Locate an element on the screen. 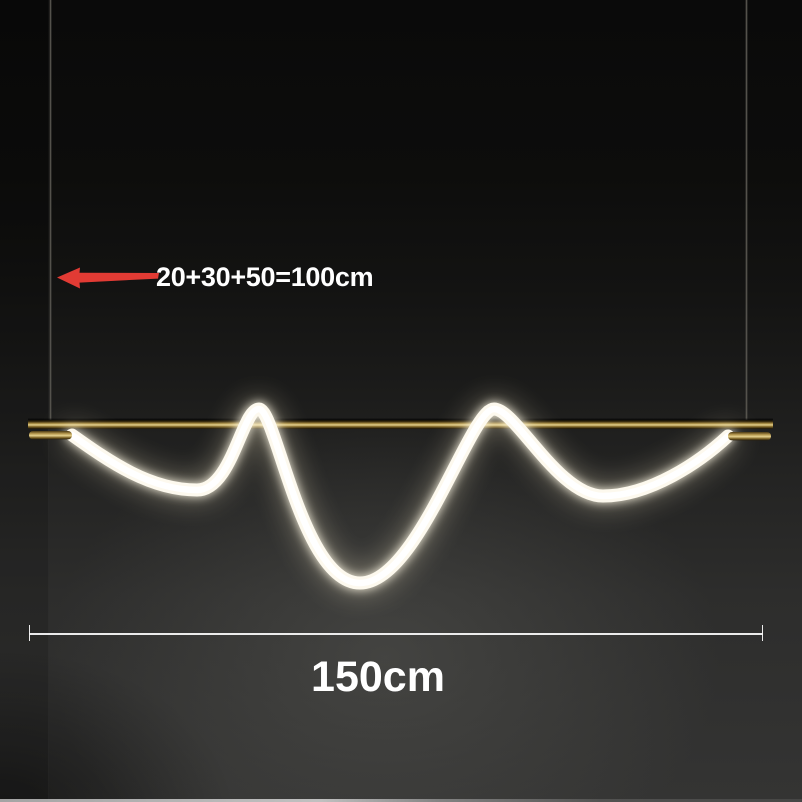 This screenshot has height=802, width=802. background-wall-shade is located at coordinates (24, 401).